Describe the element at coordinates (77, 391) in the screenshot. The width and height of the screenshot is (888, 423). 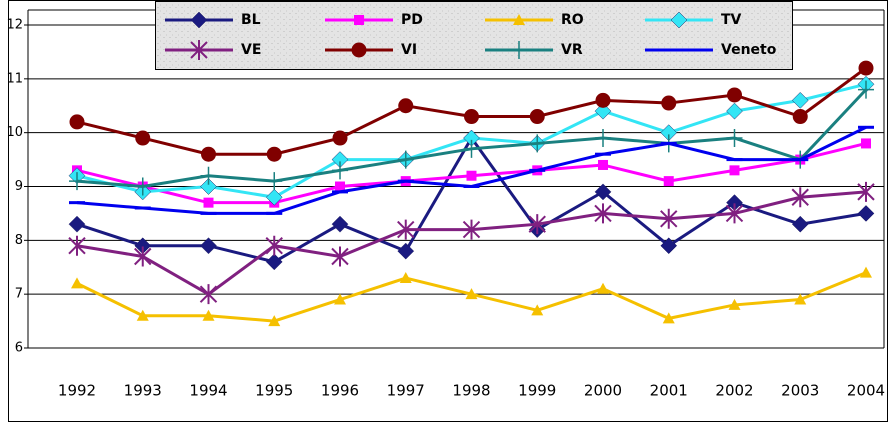
I see `x-tick-label: 1992` at that location.